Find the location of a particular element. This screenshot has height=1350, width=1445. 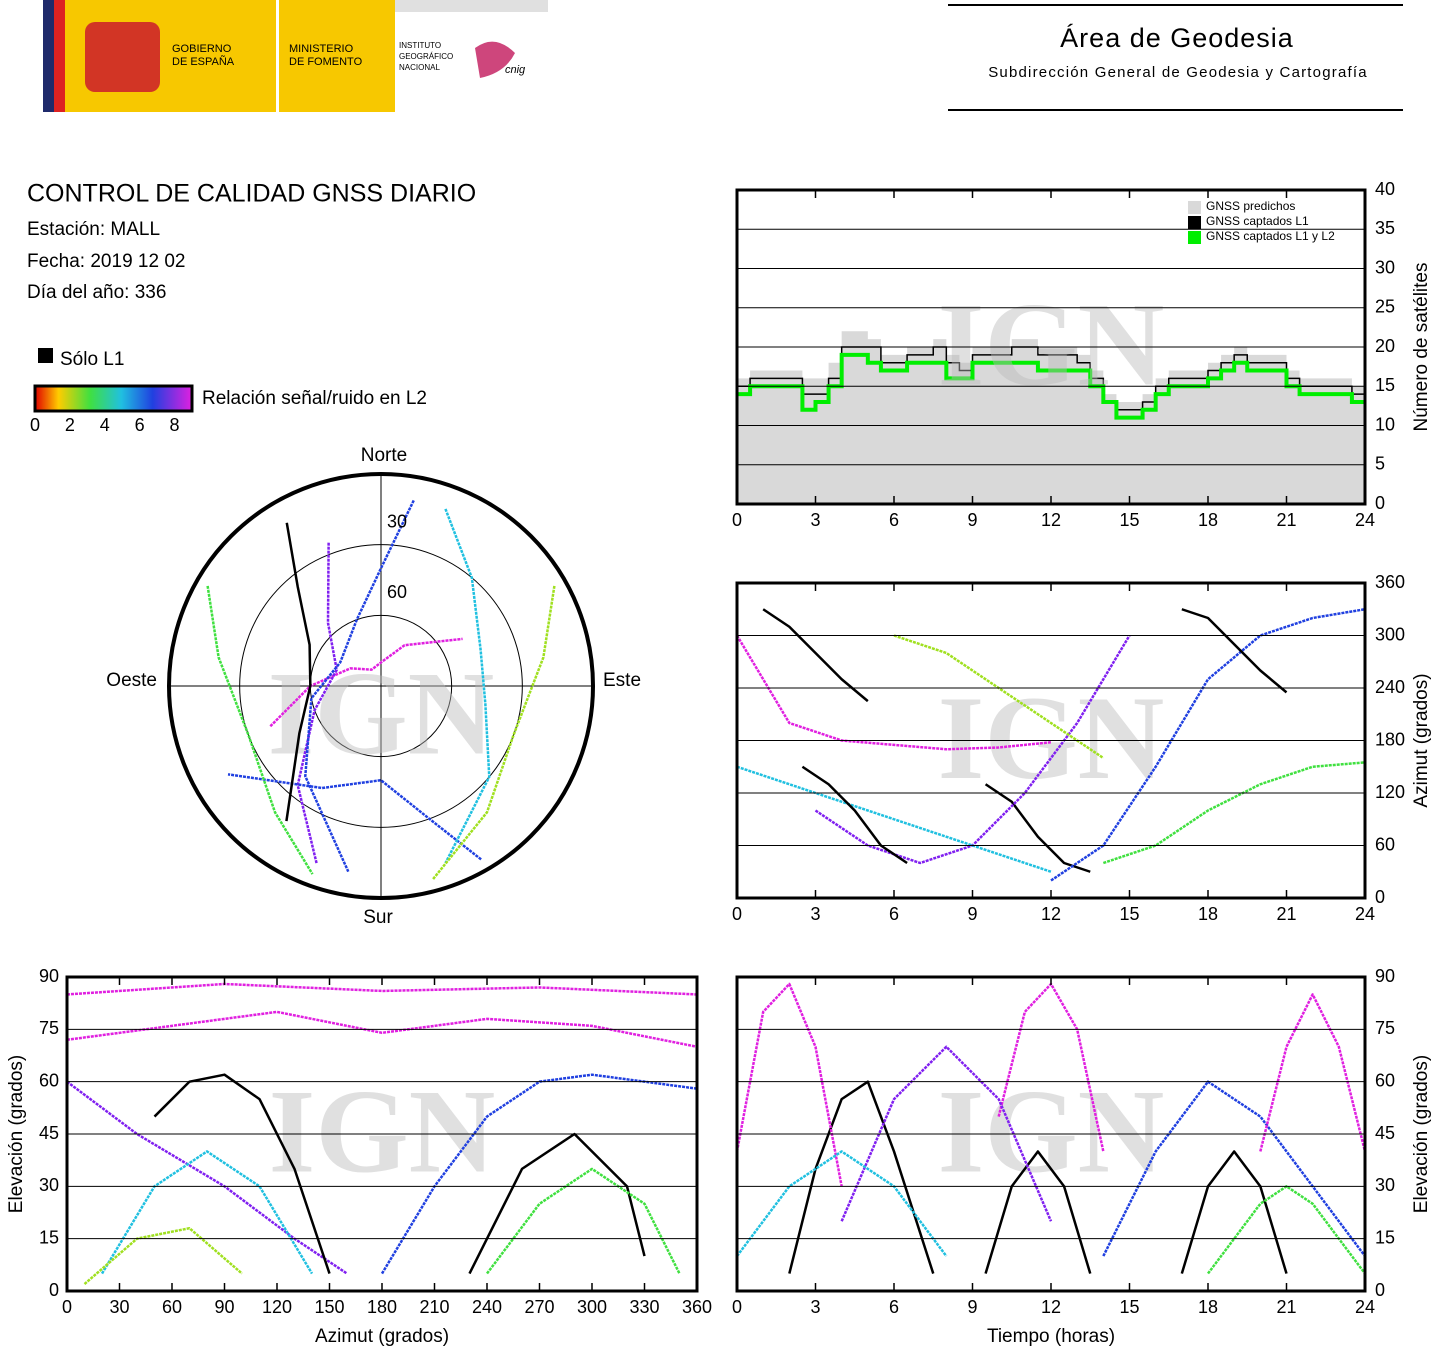

x-tick-label: 360 is located at coordinates (697, 1307).